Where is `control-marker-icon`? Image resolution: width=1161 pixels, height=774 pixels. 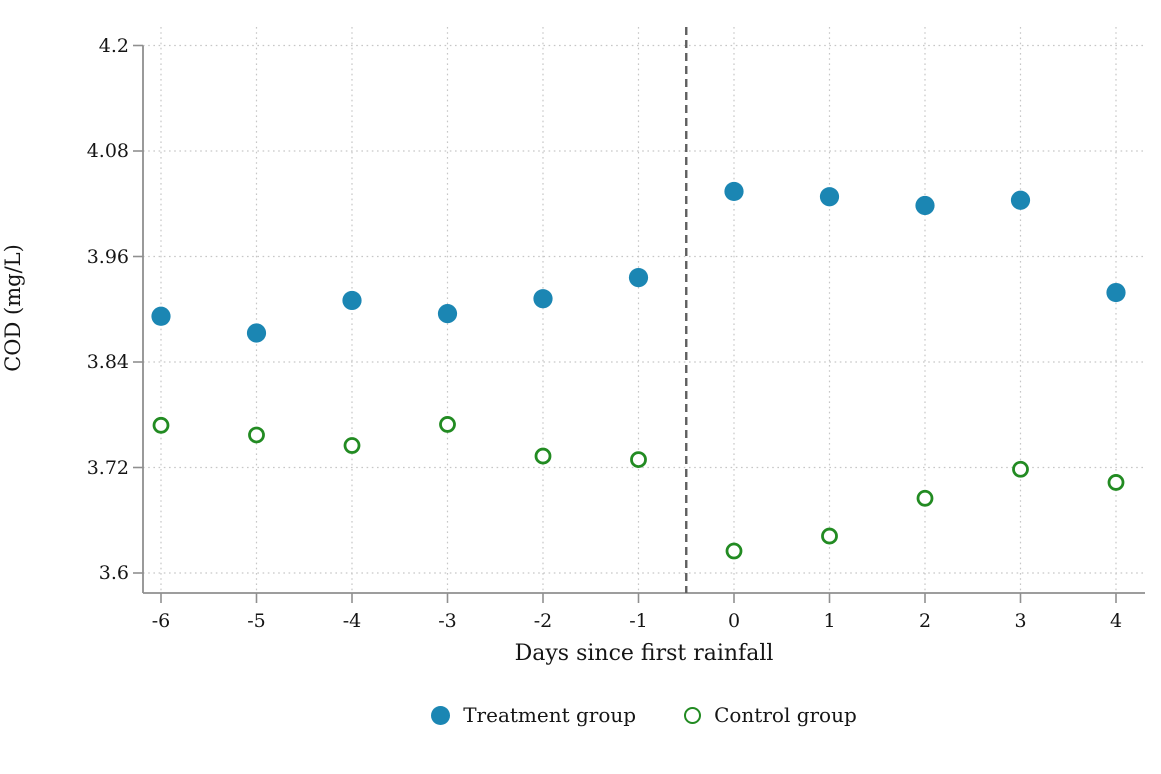
control-marker-icon is located at coordinates (693, 715).